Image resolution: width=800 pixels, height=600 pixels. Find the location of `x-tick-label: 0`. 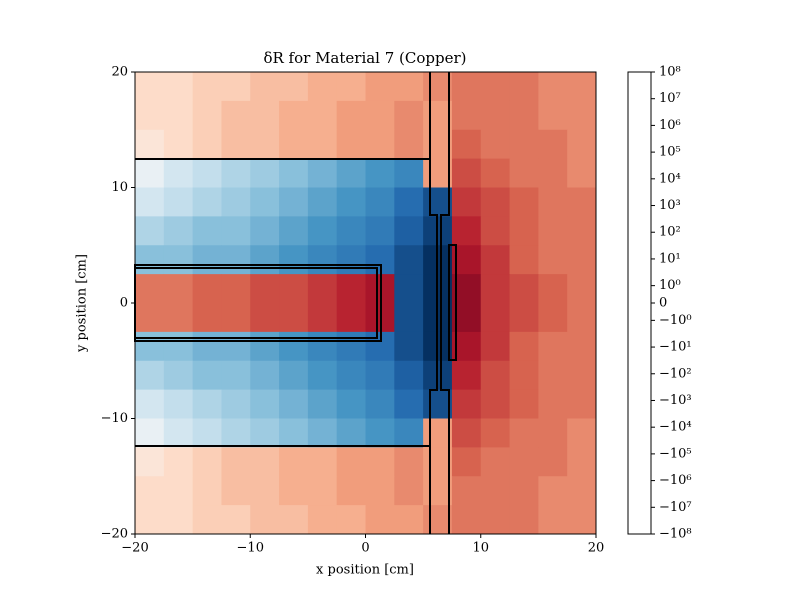

x-tick-label: 0 is located at coordinates (365, 548).